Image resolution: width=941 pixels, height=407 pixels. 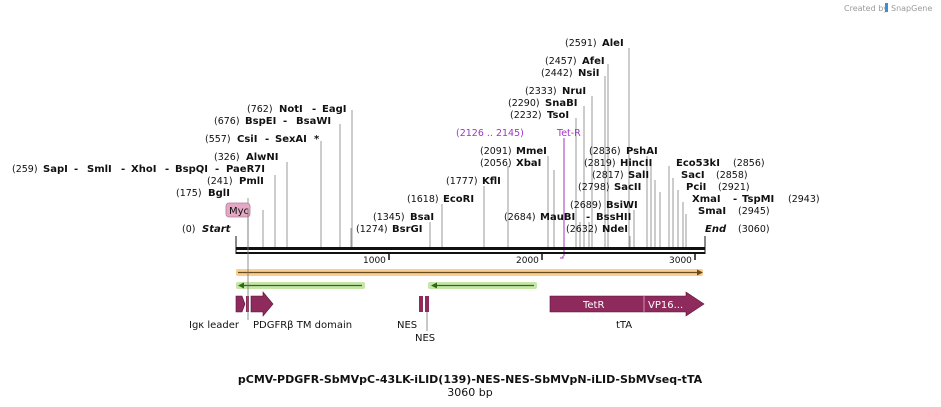 What do you see at coordinates (557, 217) in the screenshot?
I see `site-name: MauBI` at bounding box center [557, 217].